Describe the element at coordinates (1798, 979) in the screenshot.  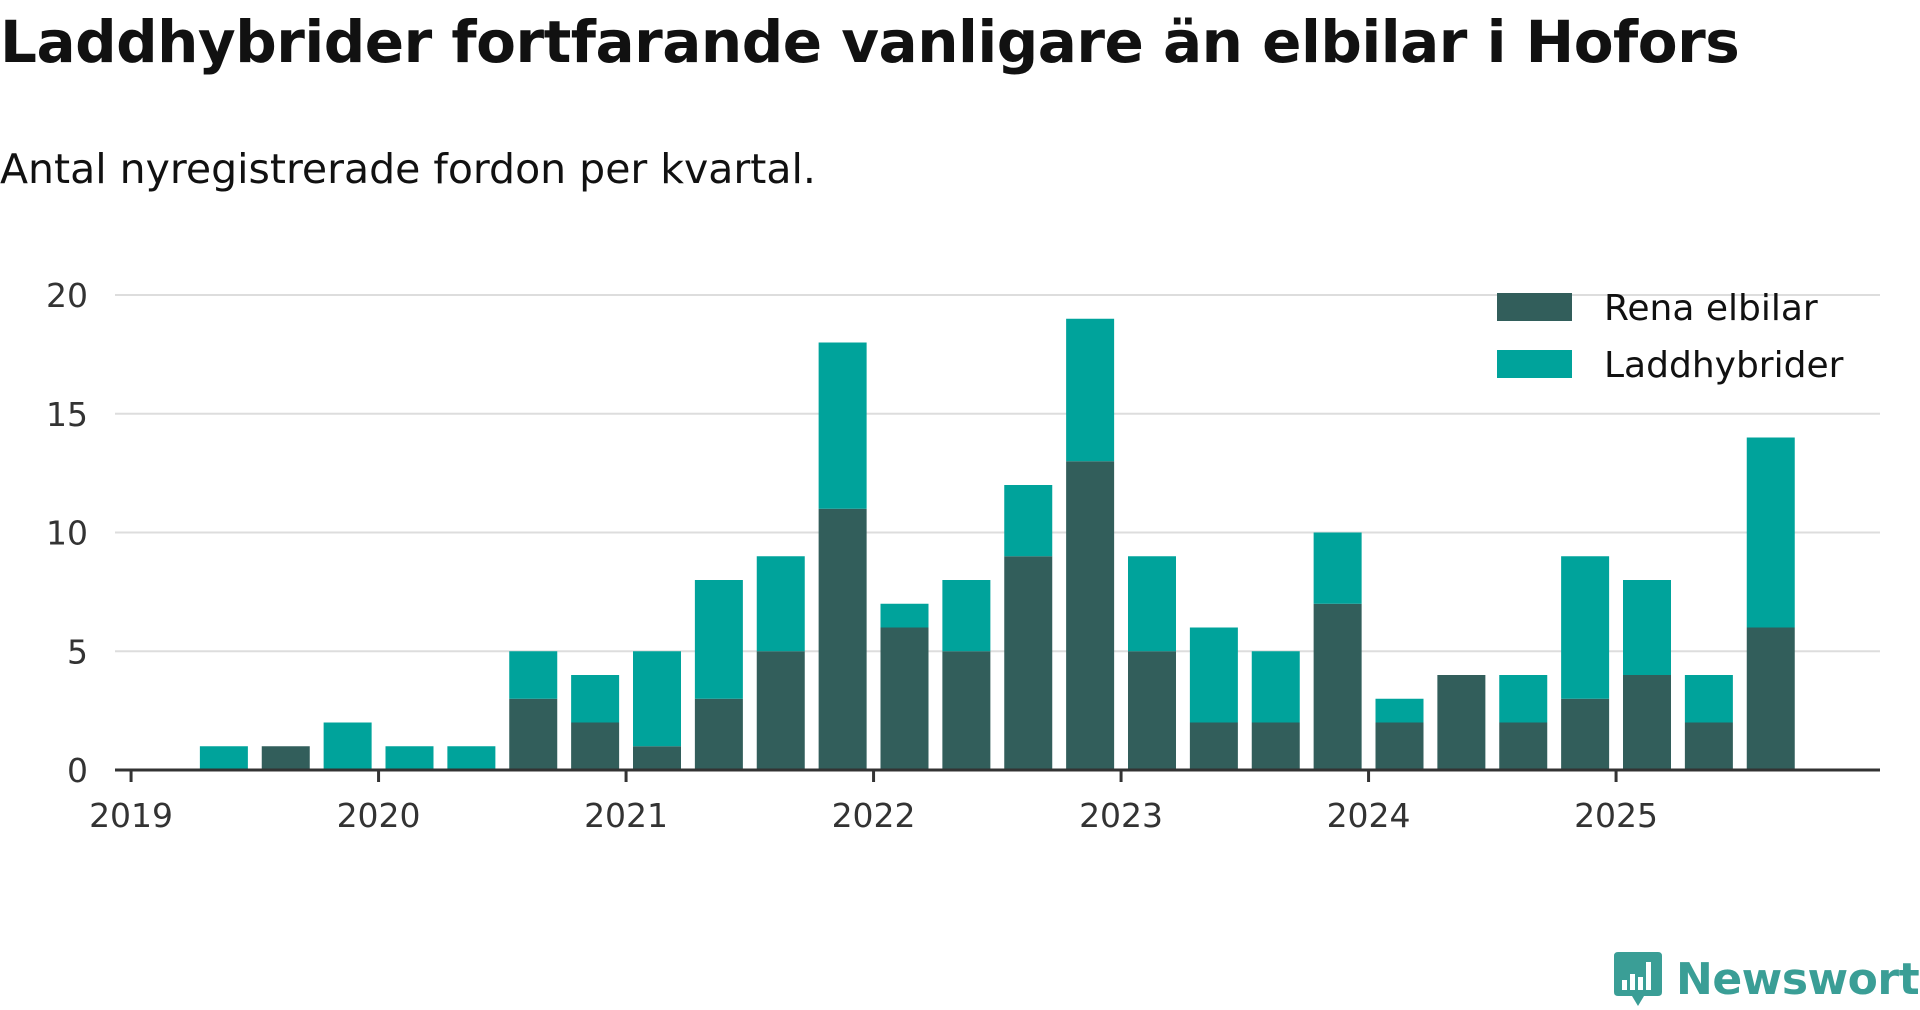
I see `brand-name: Newsworthy` at that location.